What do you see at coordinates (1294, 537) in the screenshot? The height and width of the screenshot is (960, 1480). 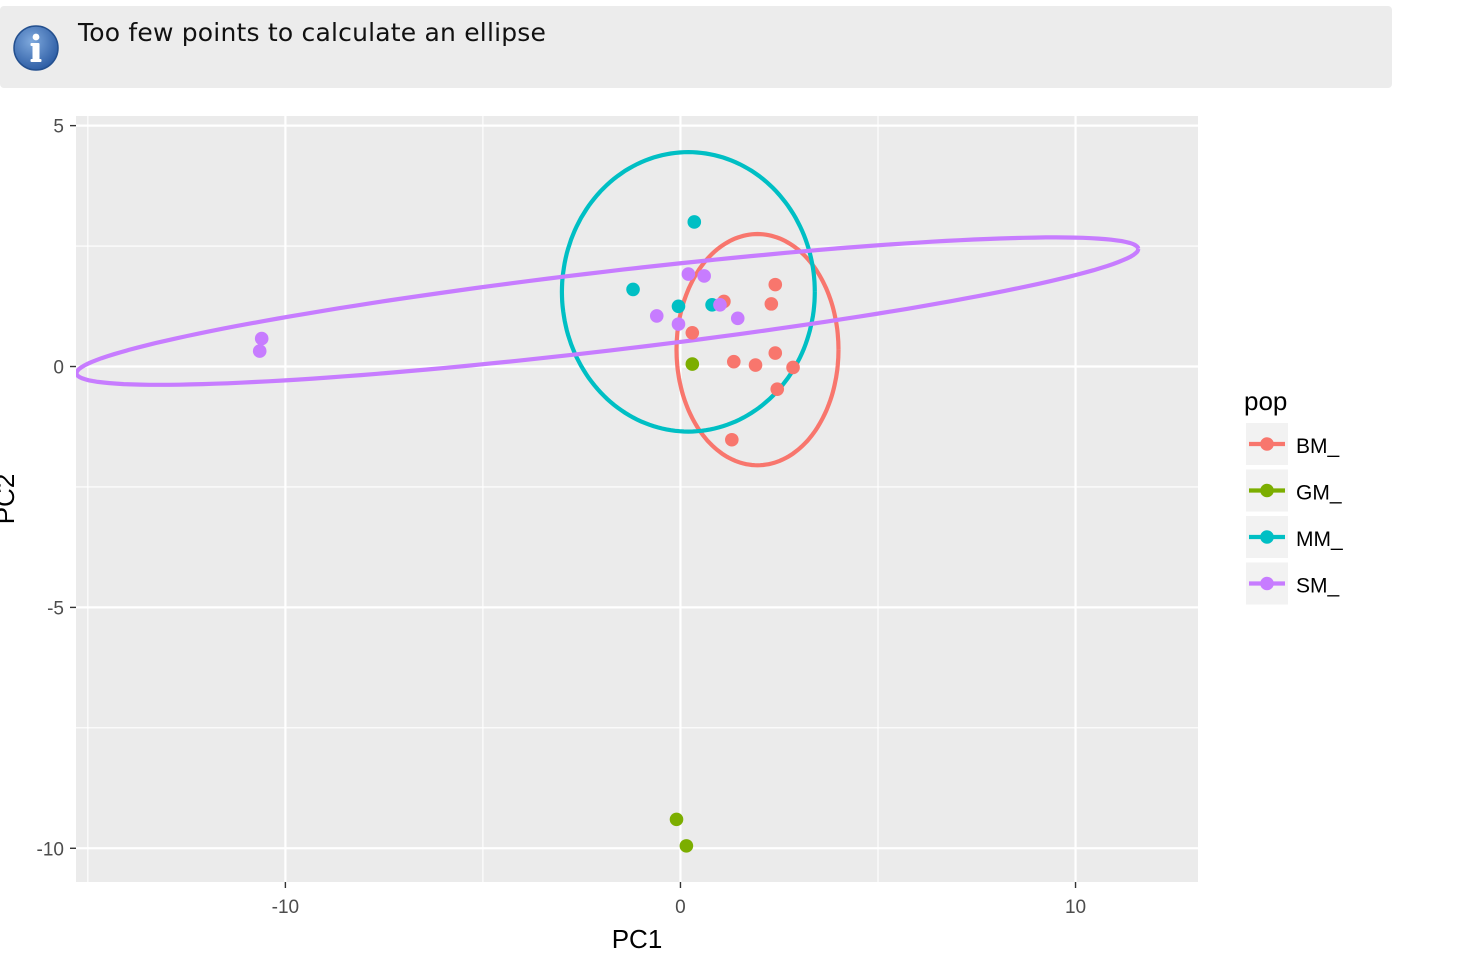 I see `legend-item-mm: MM_` at bounding box center [1294, 537].